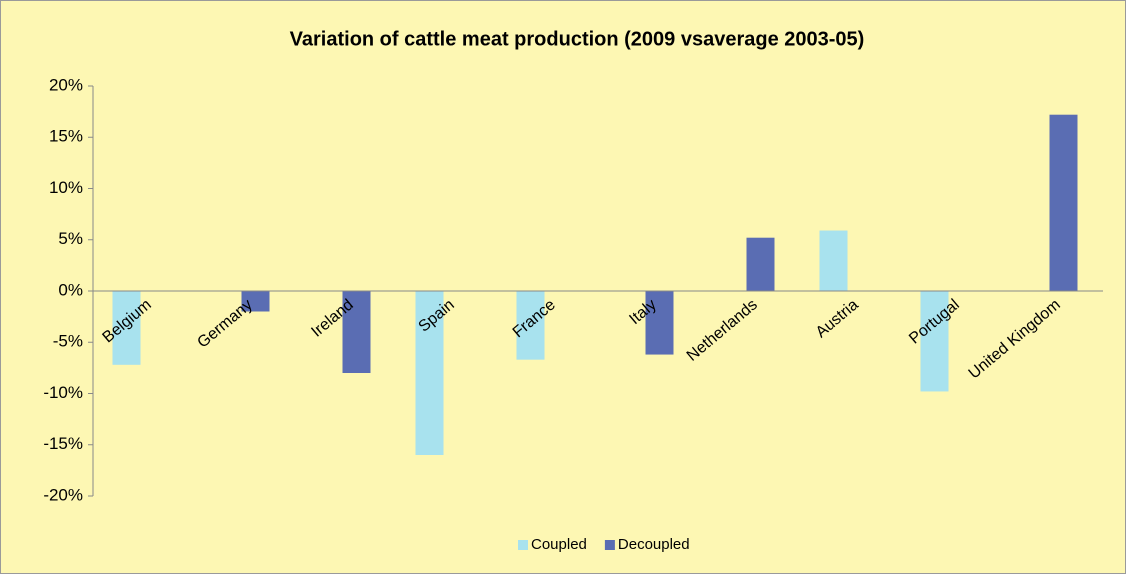 The width and height of the screenshot is (1127, 575). Describe the element at coordinates (70, 238) in the screenshot. I see `y-tick-label: 5%` at that location.